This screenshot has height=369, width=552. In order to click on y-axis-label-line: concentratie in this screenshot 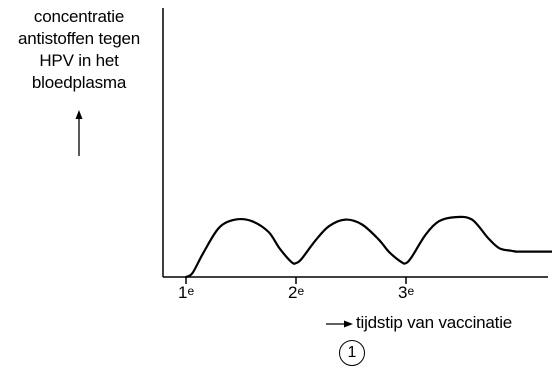, I will do `click(79, 16)`.